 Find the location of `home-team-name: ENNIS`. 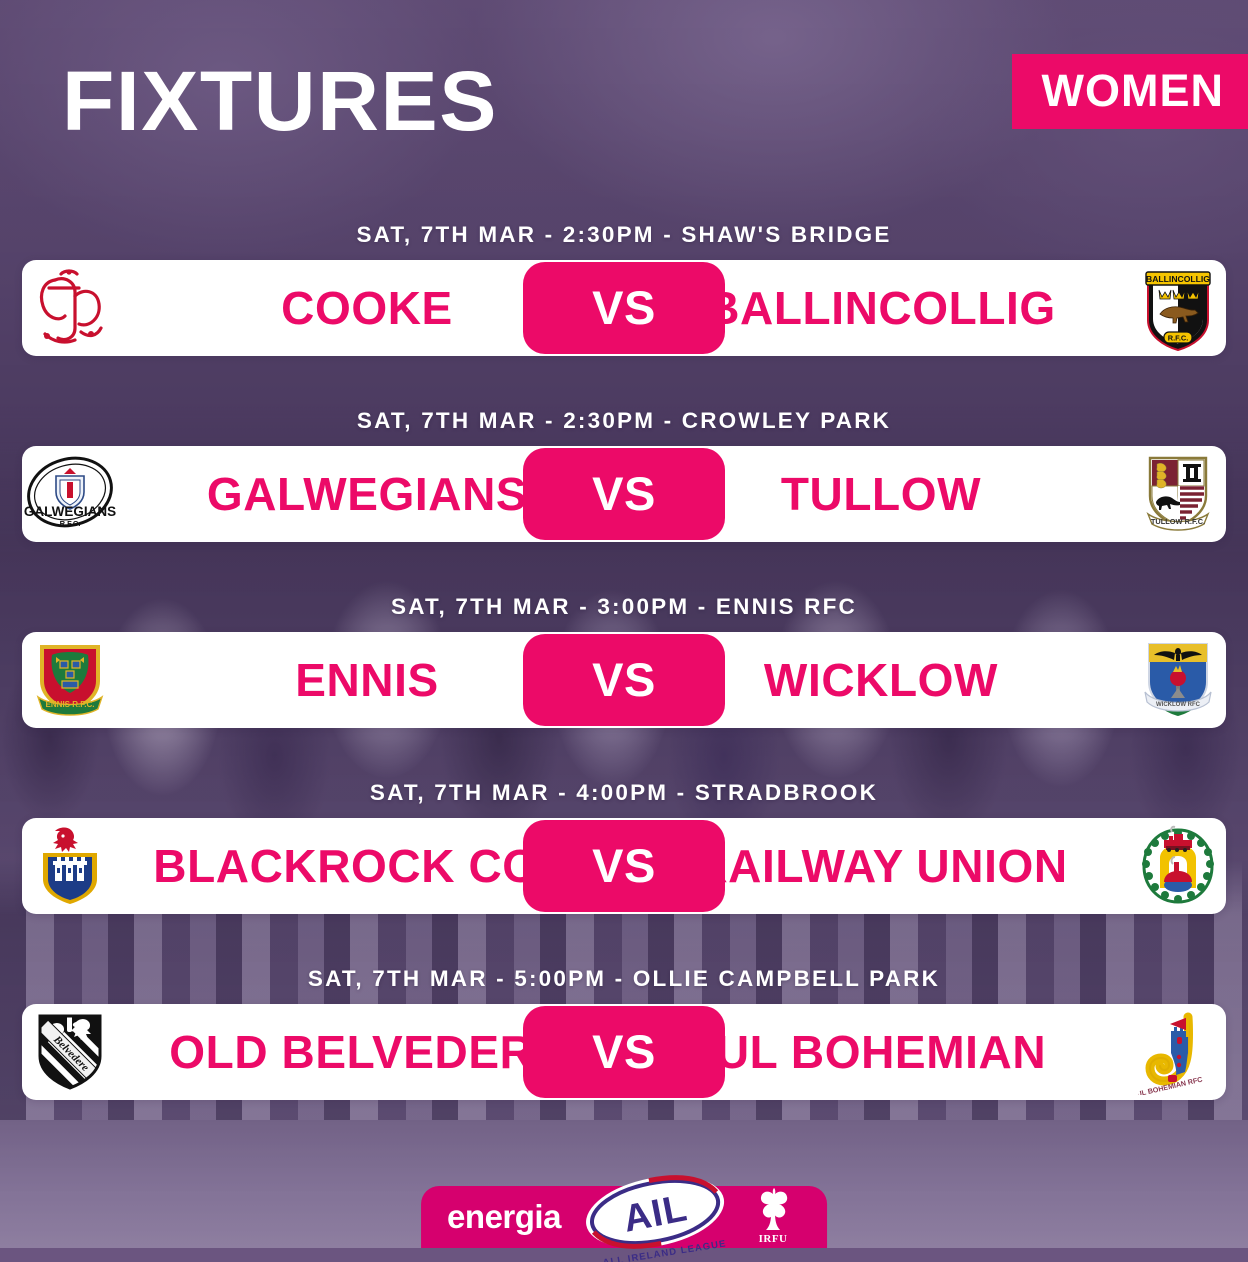

home-team-name: ENNIS is located at coordinates (367, 679).